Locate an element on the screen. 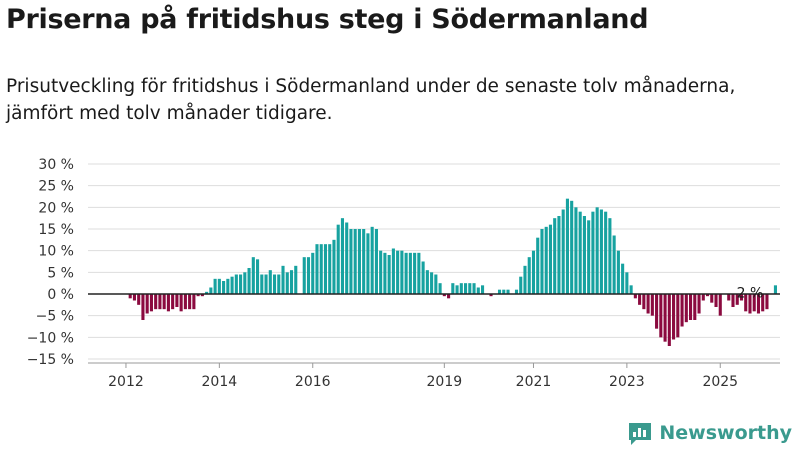 The height and width of the screenshot is (450, 800). x-tick-label: 2016 is located at coordinates (313, 382).